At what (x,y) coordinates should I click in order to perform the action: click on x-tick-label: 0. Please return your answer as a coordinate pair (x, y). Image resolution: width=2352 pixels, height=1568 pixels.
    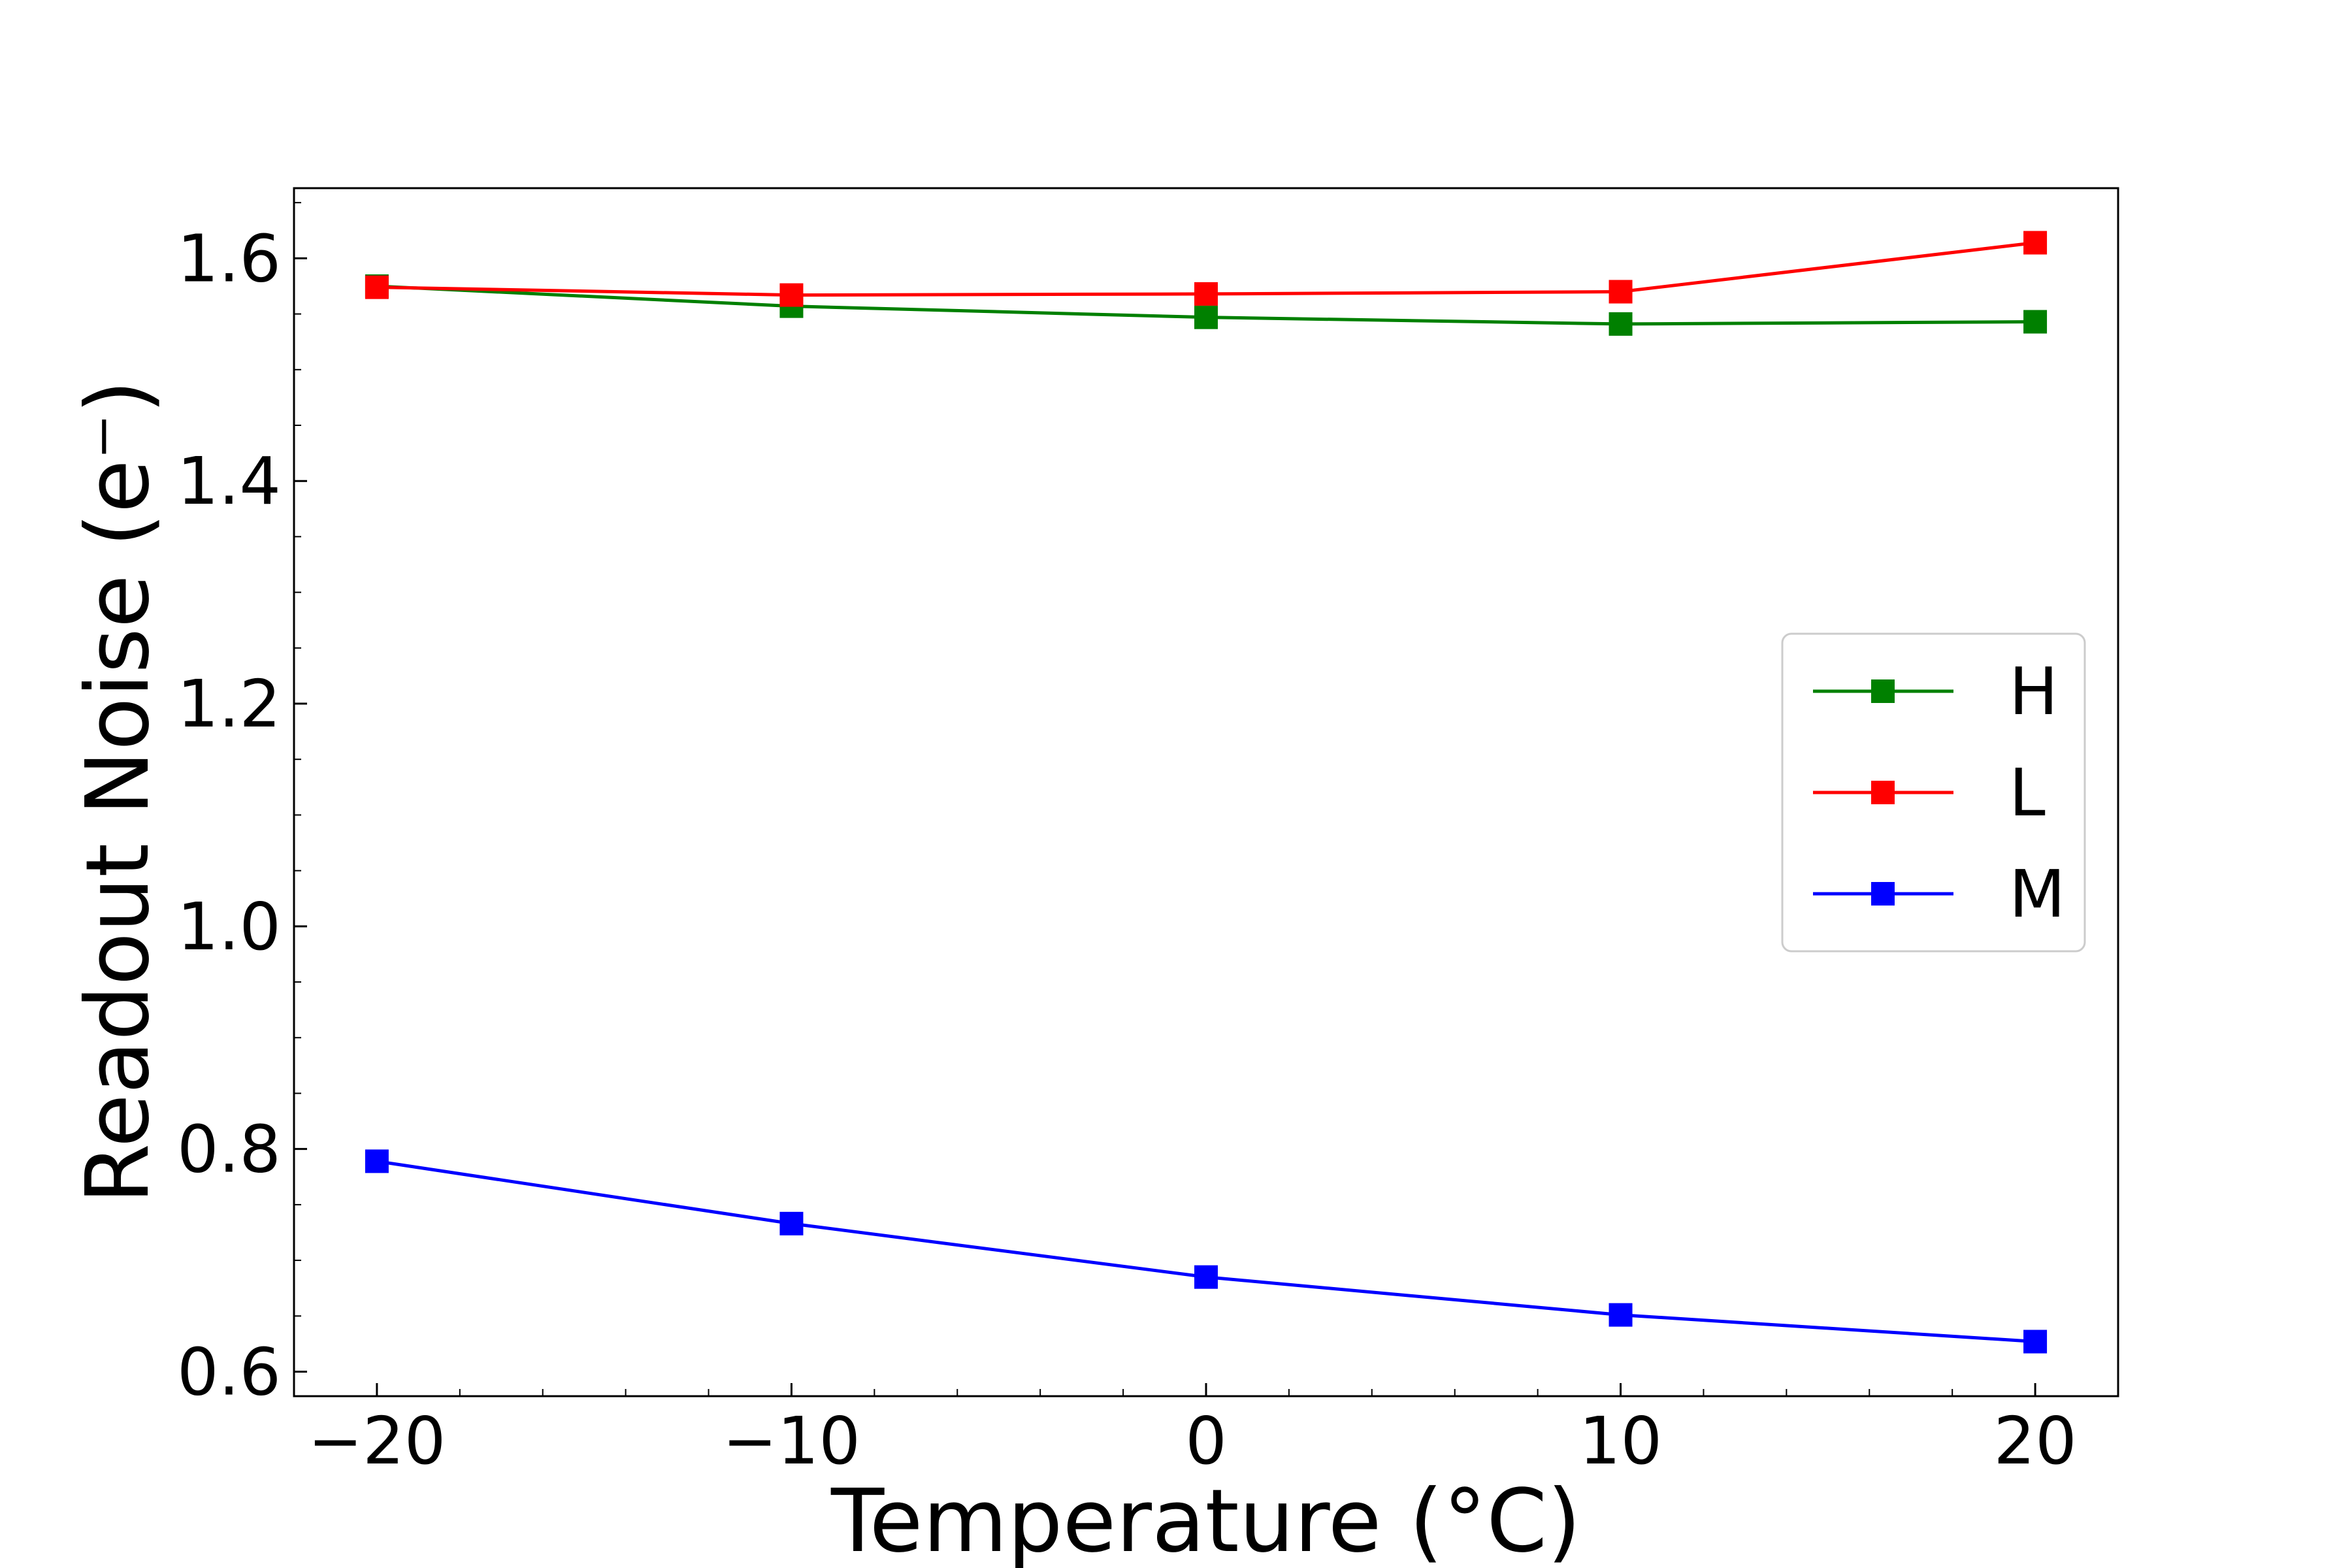
    Looking at the image, I should click on (1206, 1441).